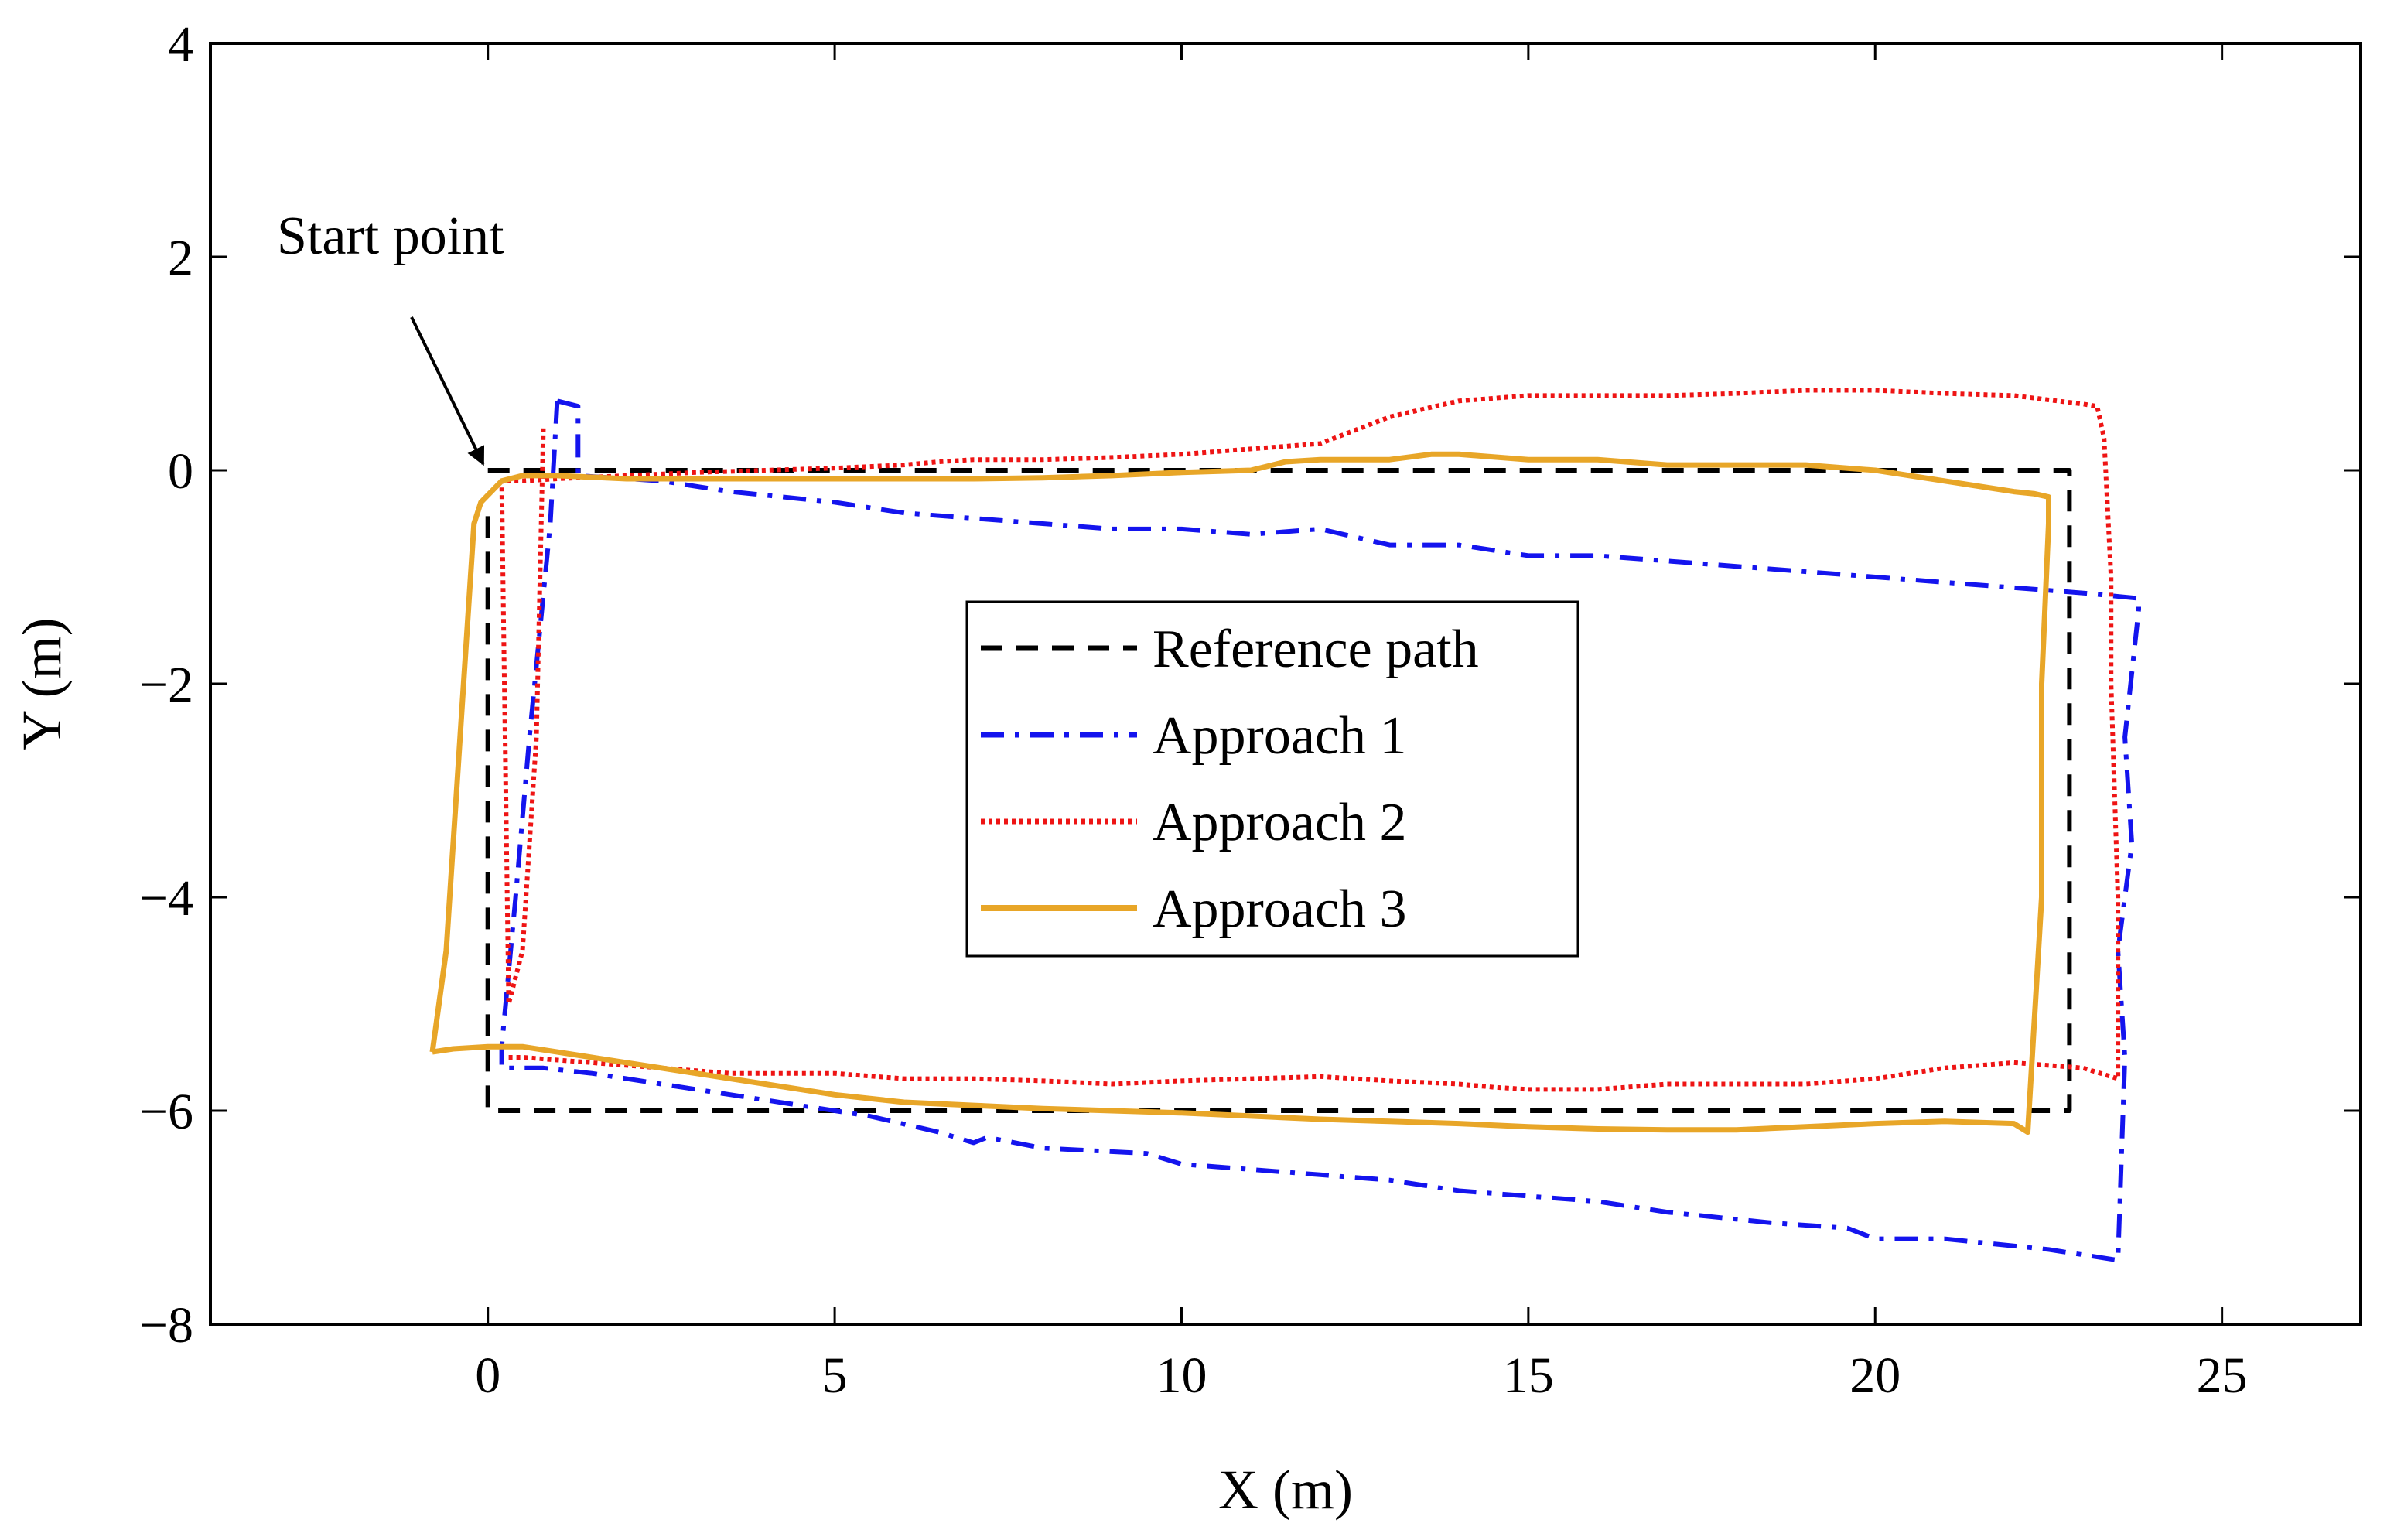 This screenshot has height=1540, width=2394. Describe the element at coordinates (180, 44) in the screenshot. I see `y-tick-label: 4` at that location.